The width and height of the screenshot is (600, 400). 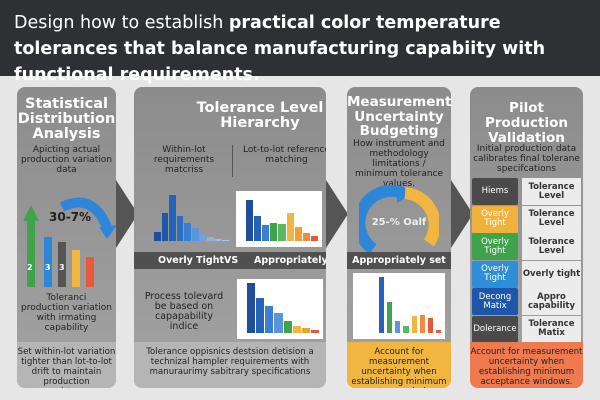 I want to click on col-left-label: Within-lot requirements matcriss, so click(x=184, y=160).